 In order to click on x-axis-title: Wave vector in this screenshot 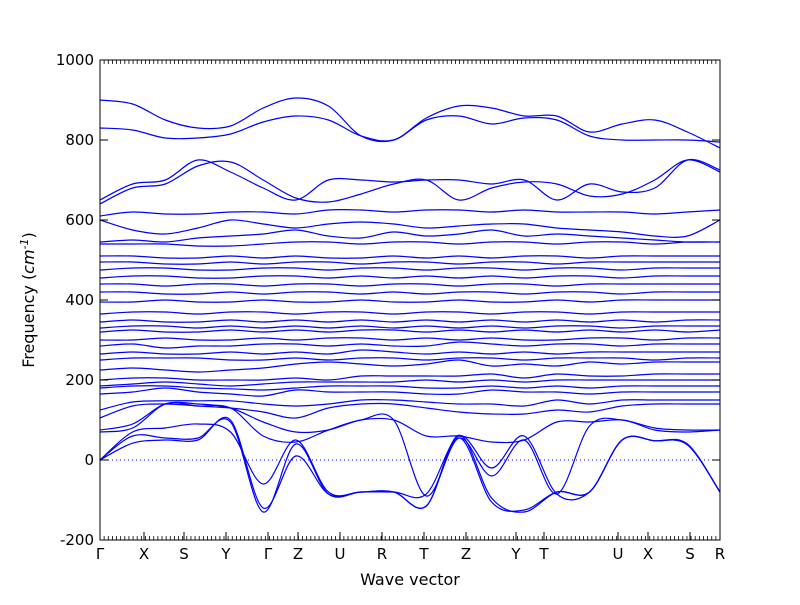, I will do `click(410, 579)`.